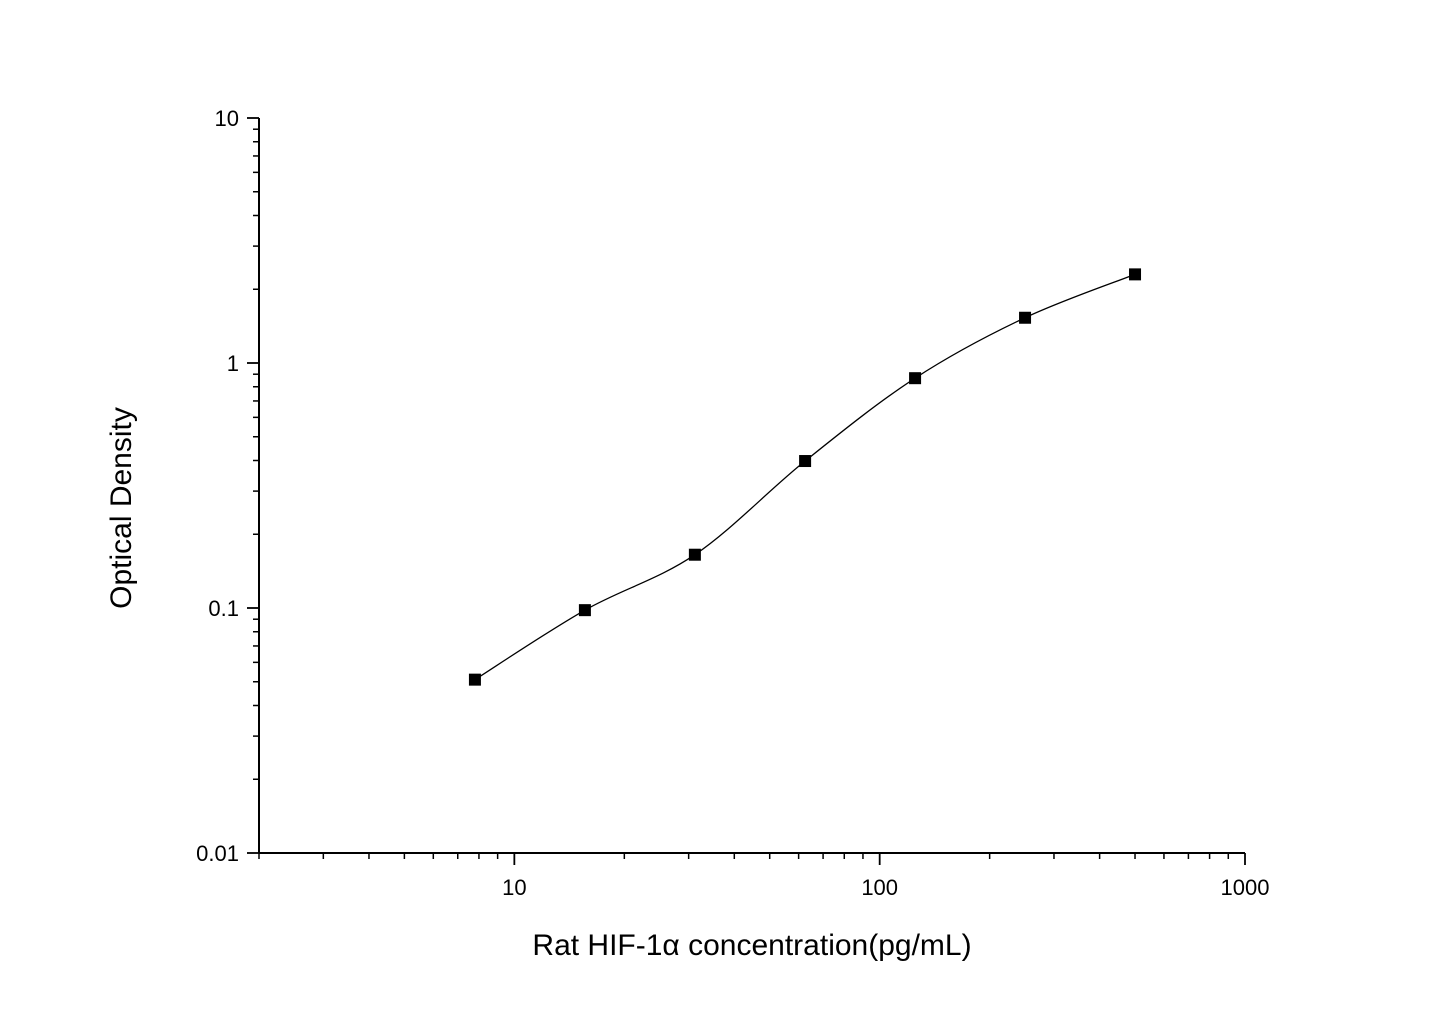 The width and height of the screenshot is (1445, 1021). What do you see at coordinates (233, 363) in the screenshot?
I see `y-tick-label: 1` at bounding box center [233, 363].